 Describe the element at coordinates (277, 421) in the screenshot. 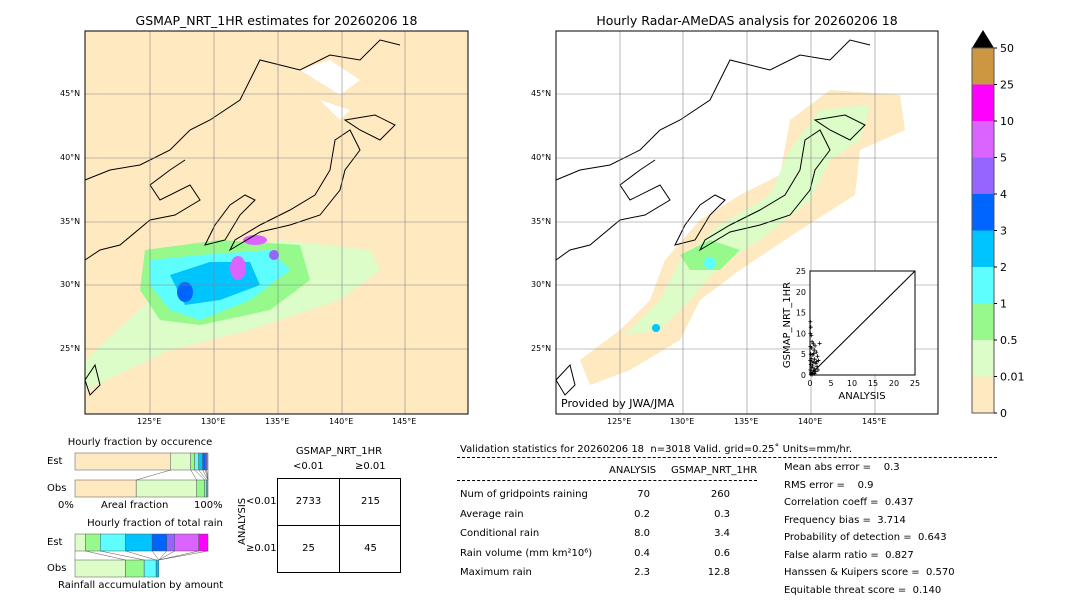

I see `left-lon-tick: 135°E` at that location.